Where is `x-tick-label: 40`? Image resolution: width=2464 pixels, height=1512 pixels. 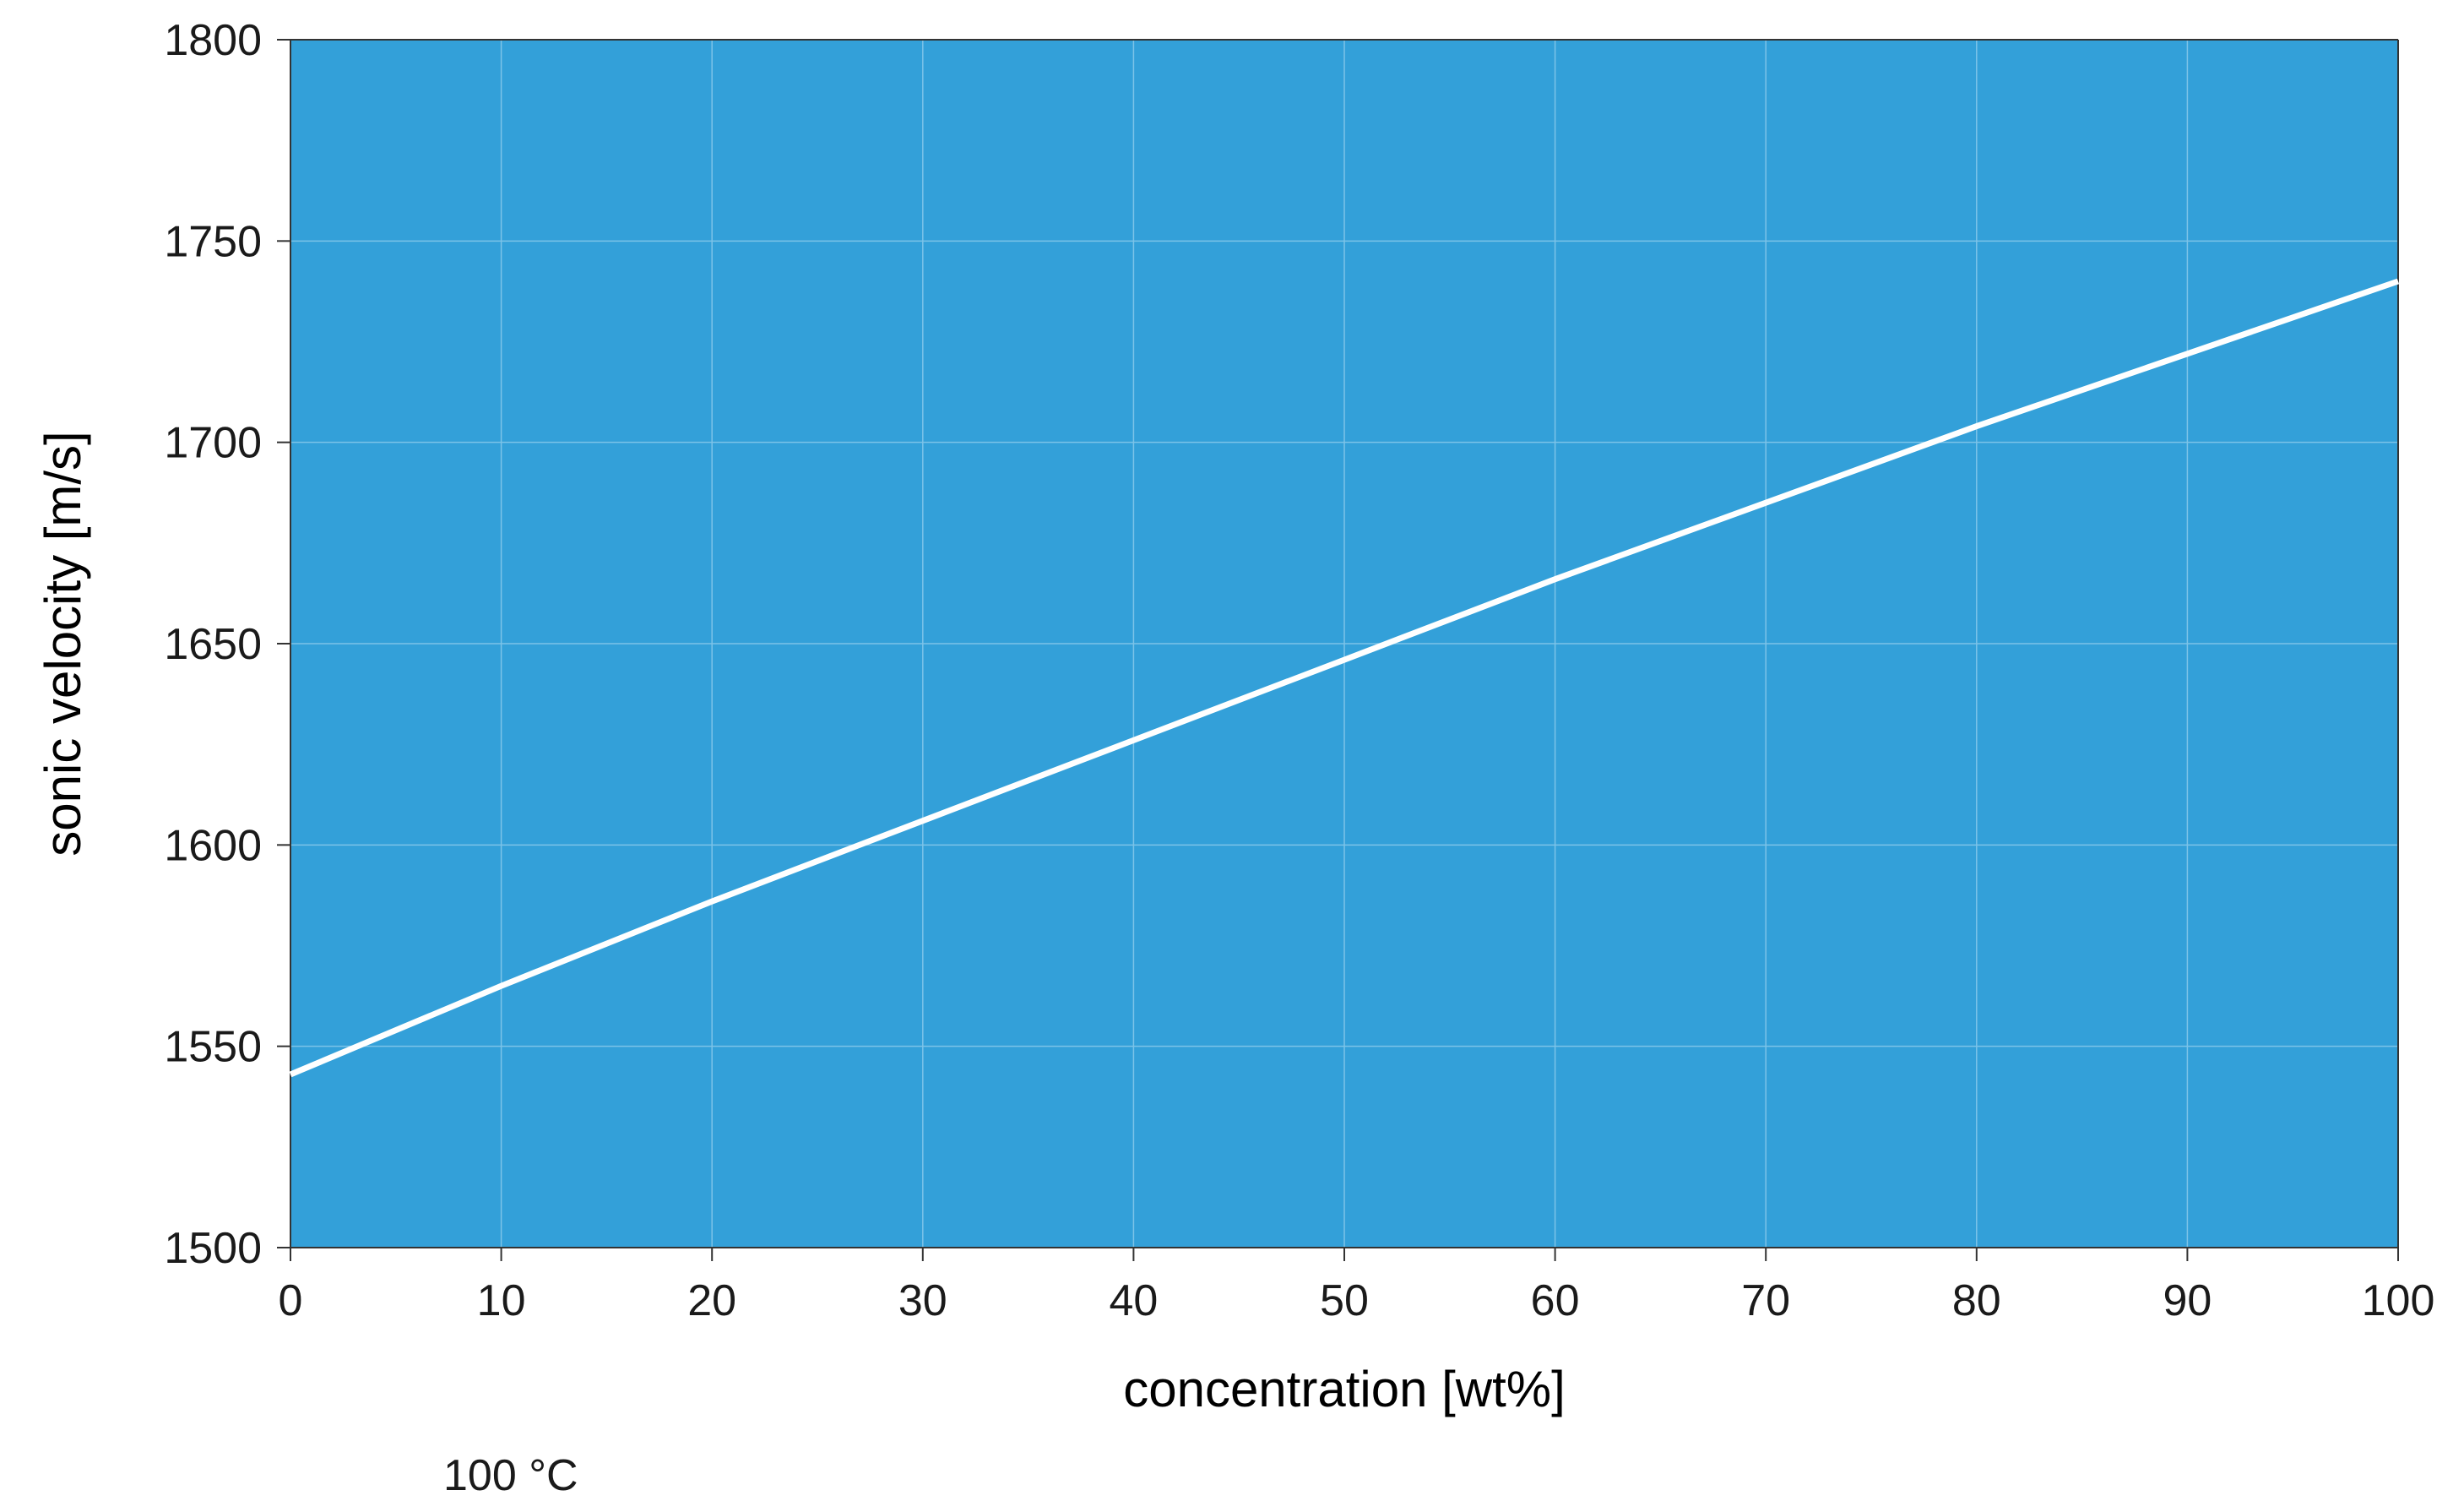 x-tick-label: 40 is located at coordinates (1133, 1301).